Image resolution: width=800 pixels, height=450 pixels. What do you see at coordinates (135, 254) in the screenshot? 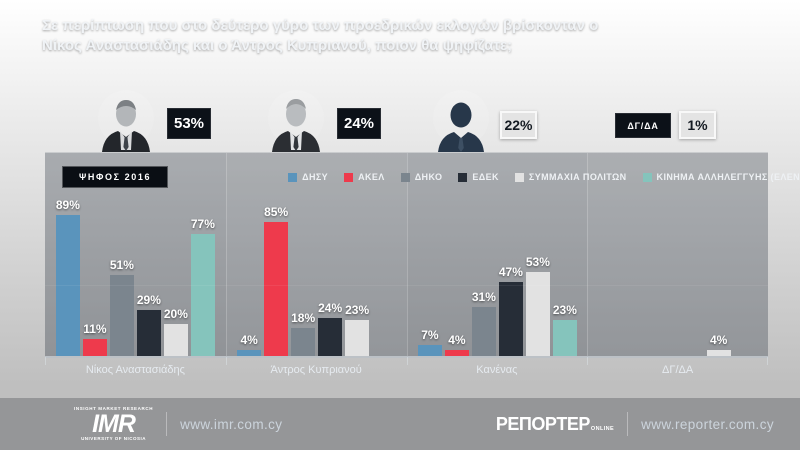
I see `bar-group: 89% 11% 51% 29% 20% 77%` at bounding box center [135, 254].